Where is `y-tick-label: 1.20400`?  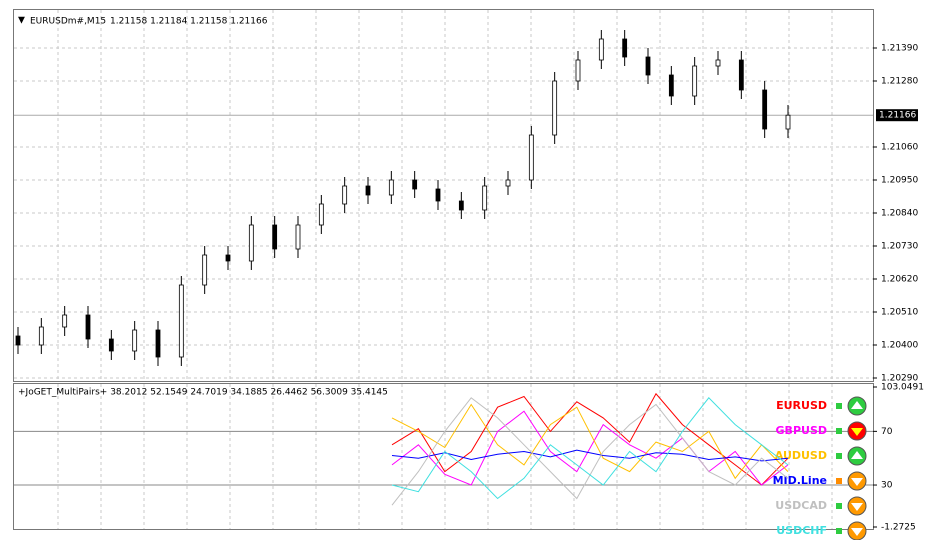 y-tick-label: 1.20400 is located at coordinates (899, 346).